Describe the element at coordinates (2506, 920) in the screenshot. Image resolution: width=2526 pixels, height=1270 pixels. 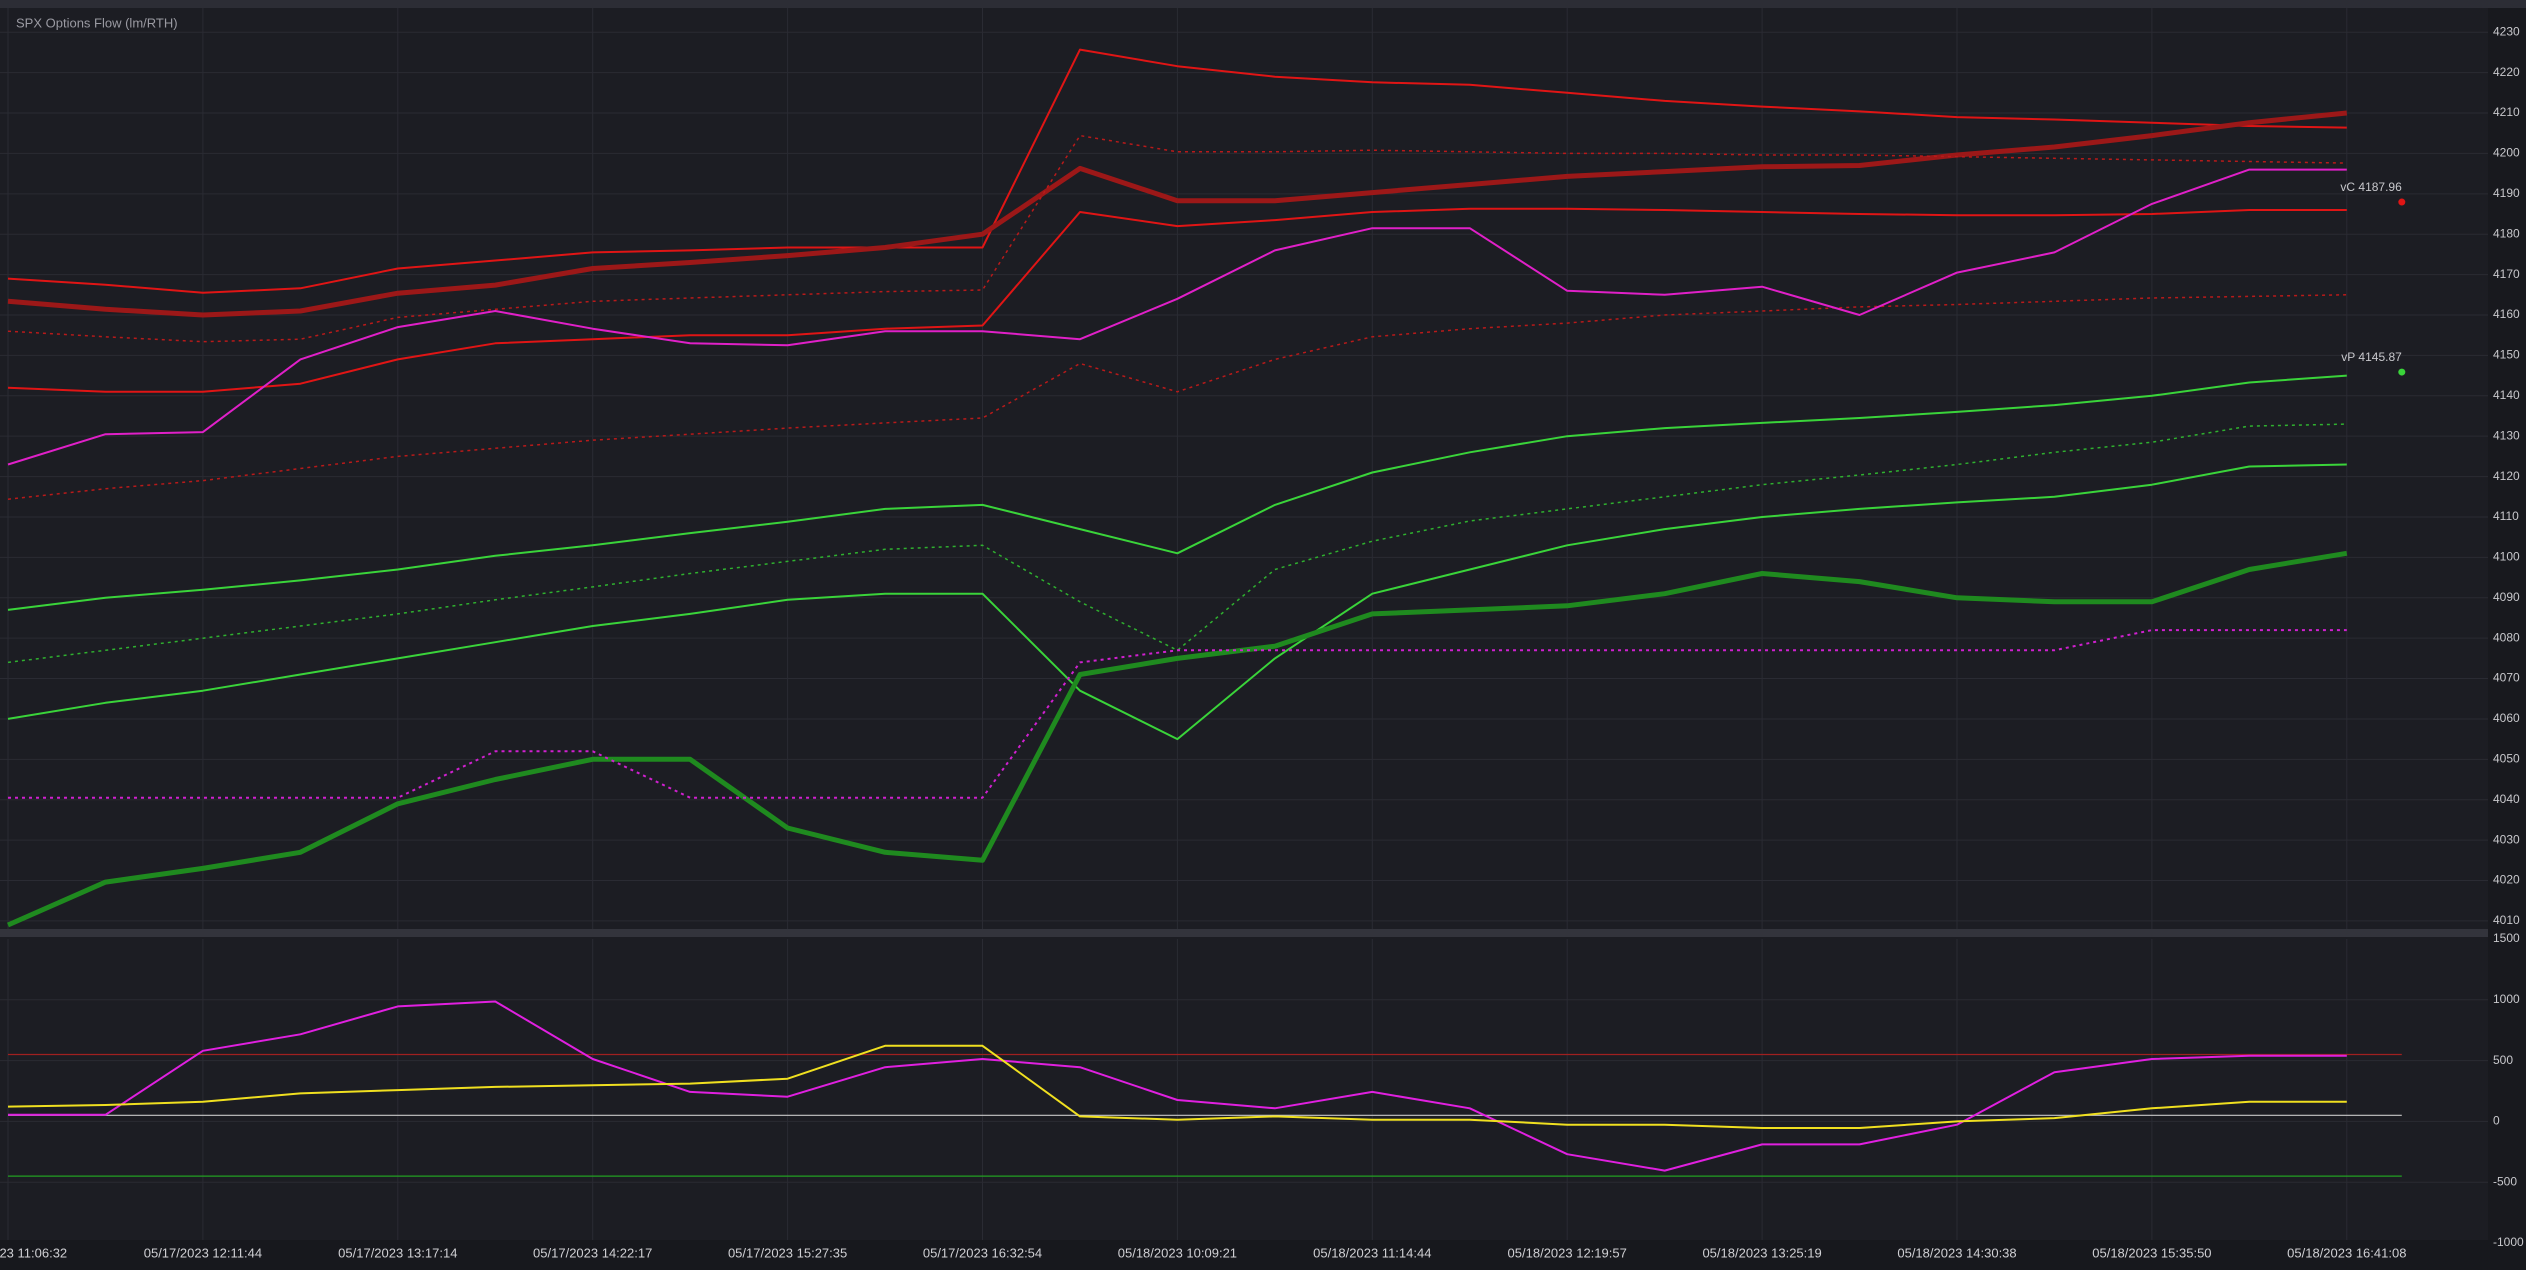
I see `y-tick-label: 4010` at that location.